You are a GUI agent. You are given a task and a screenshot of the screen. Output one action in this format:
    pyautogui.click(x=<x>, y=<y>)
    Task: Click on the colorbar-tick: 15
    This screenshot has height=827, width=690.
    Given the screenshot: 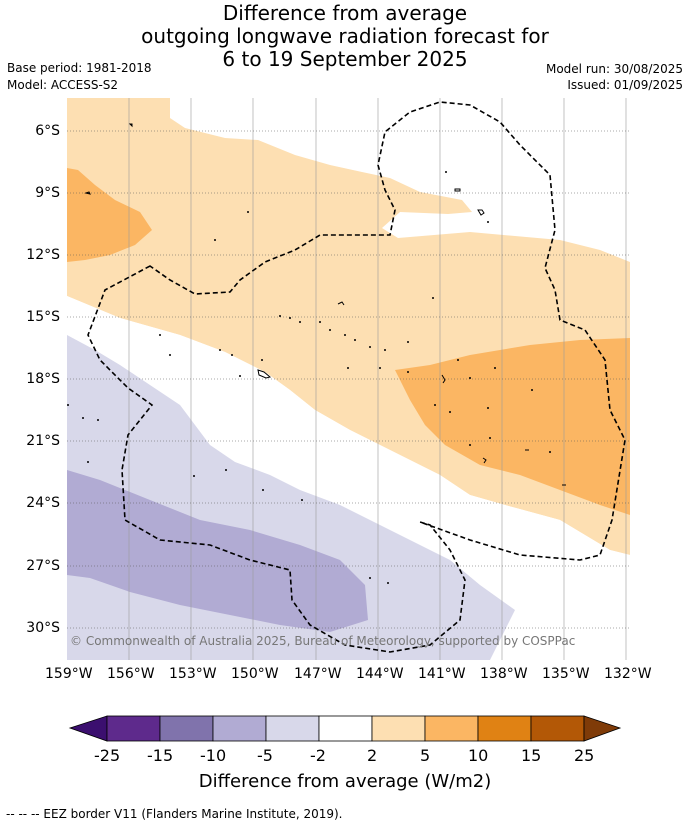 What is the action you would take?
    pyautogui.click(x=531, y=755)
    